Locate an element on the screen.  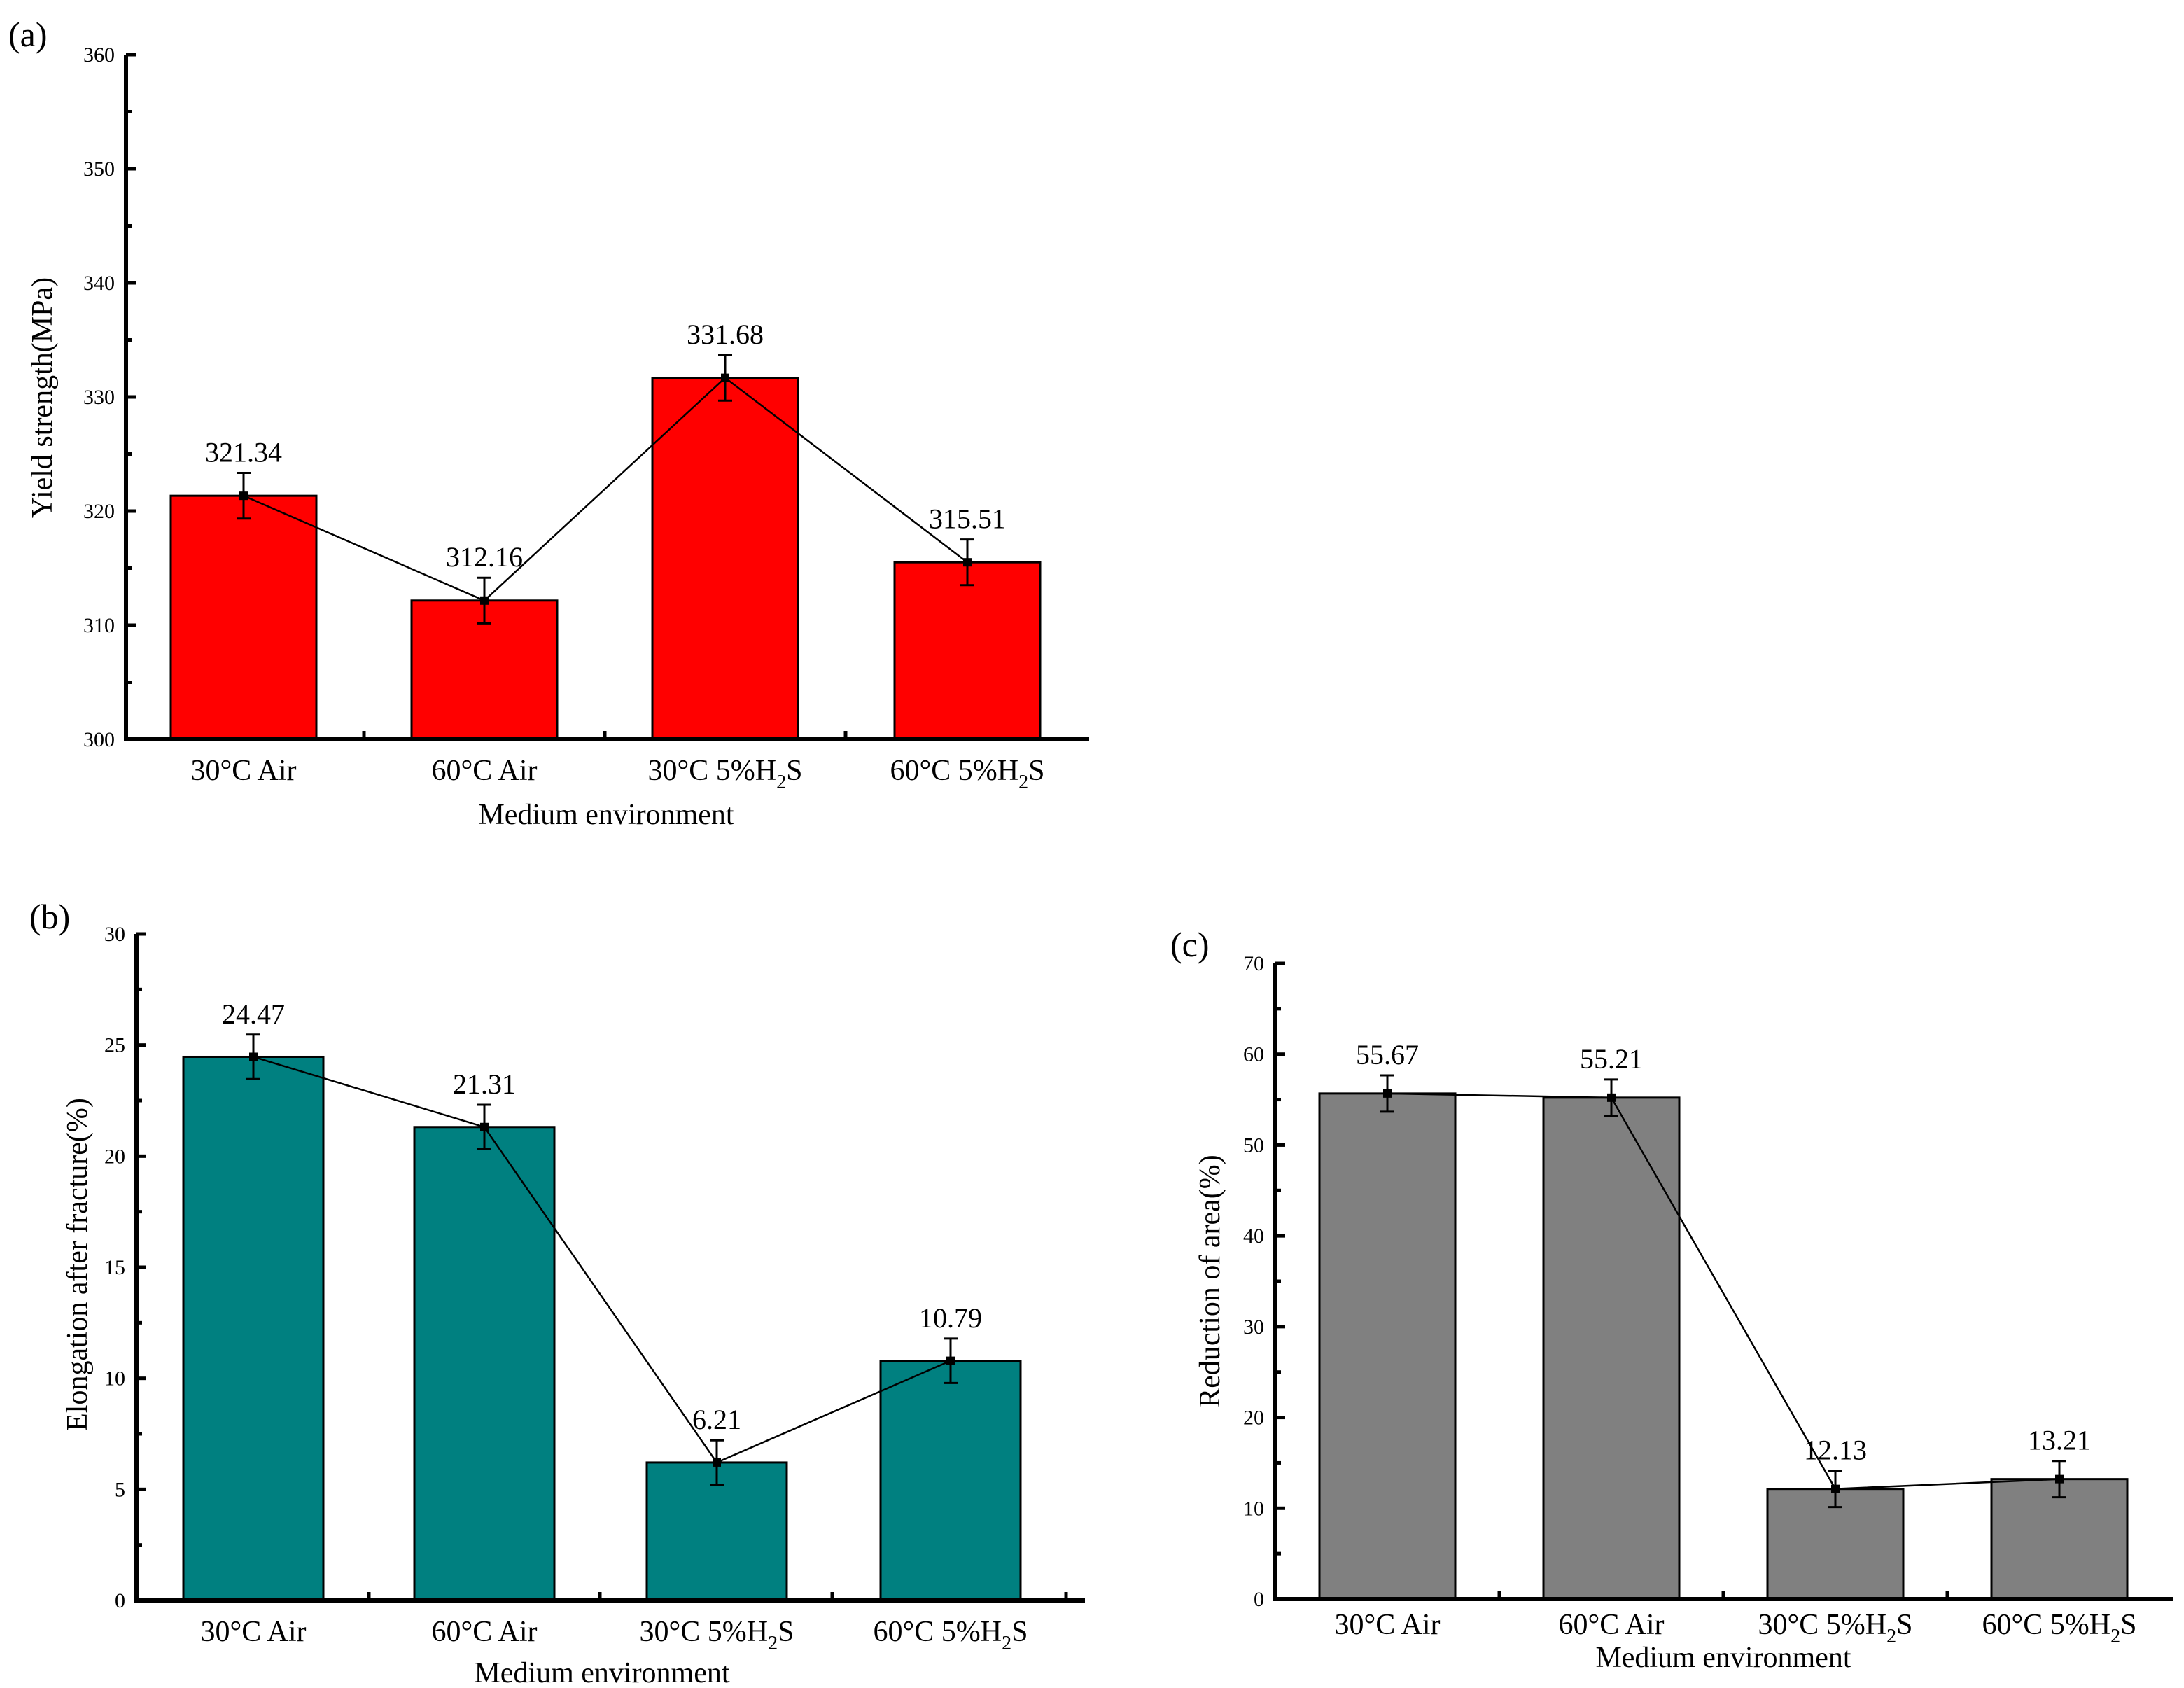
panel-a-trend-line is located at coordinates (605, 489).